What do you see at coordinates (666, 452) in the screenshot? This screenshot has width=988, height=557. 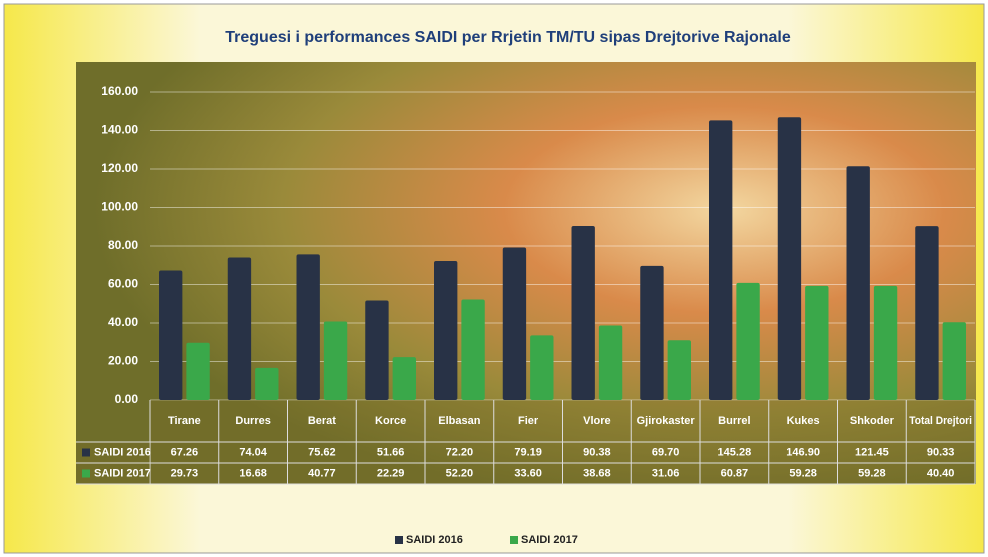 I see `table-value: 69.70` at bounding box center [666, 452].